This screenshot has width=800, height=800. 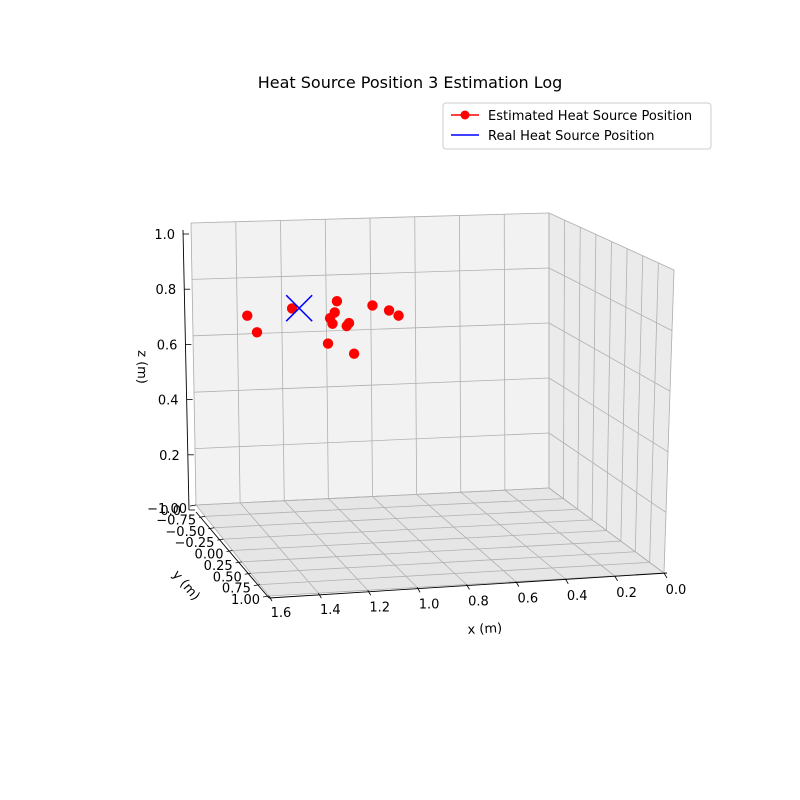 What do you see at coordinates (176, 520) in the screenshot?
I see `y-tick-label: −0.75` at bounding box center [176, 520].